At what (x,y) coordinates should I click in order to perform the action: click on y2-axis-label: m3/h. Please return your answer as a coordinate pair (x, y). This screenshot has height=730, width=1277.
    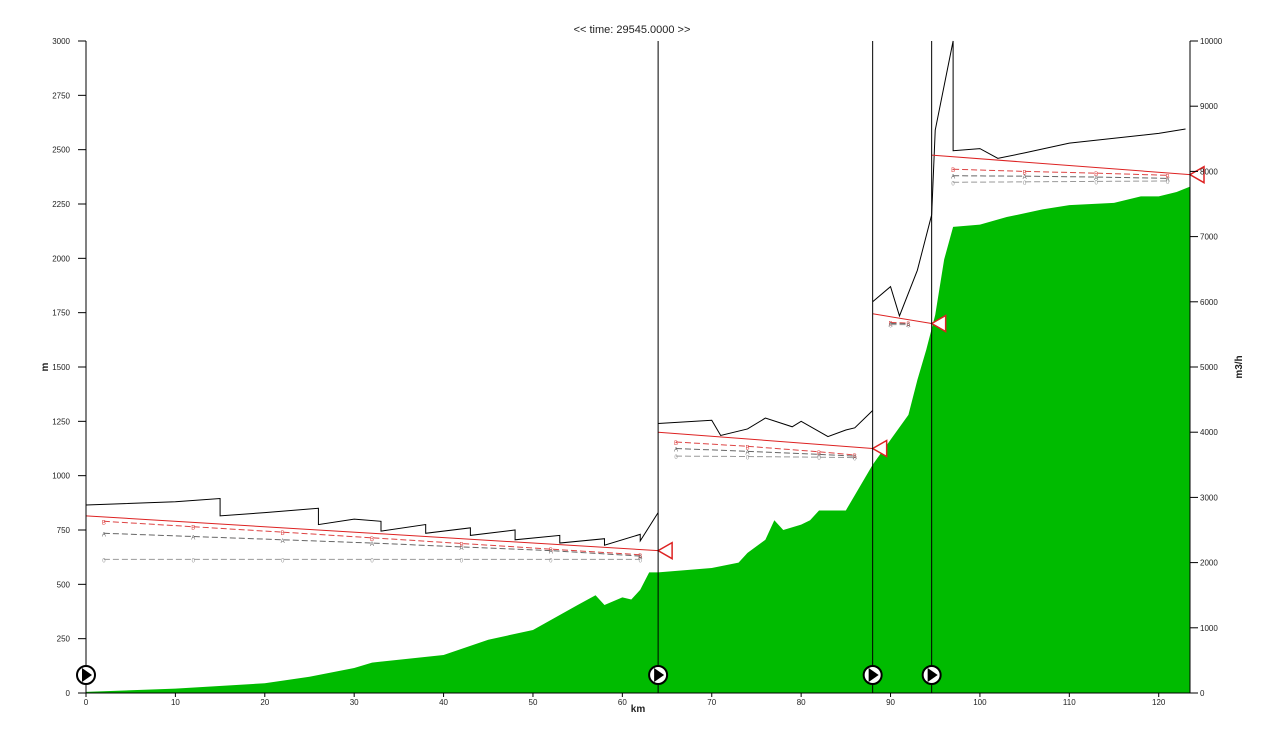
    Looking at the image, I should click on (1239, 366).